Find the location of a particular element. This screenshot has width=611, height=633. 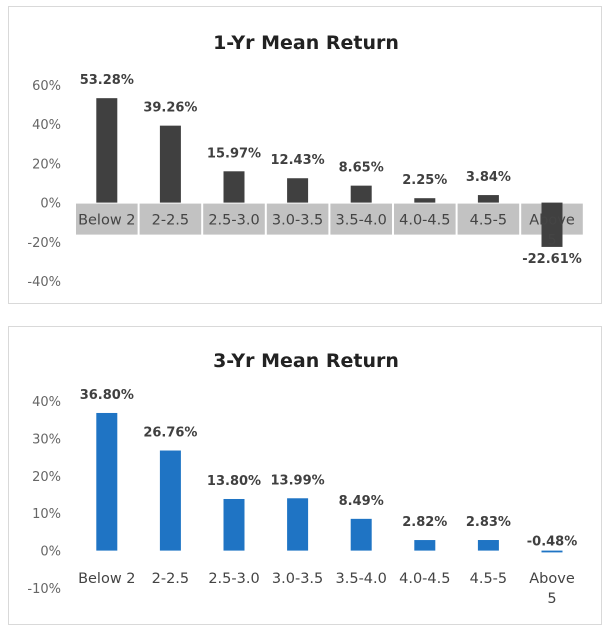

oneyr-category-label: Above 5 is located at coordinates (552, 231).